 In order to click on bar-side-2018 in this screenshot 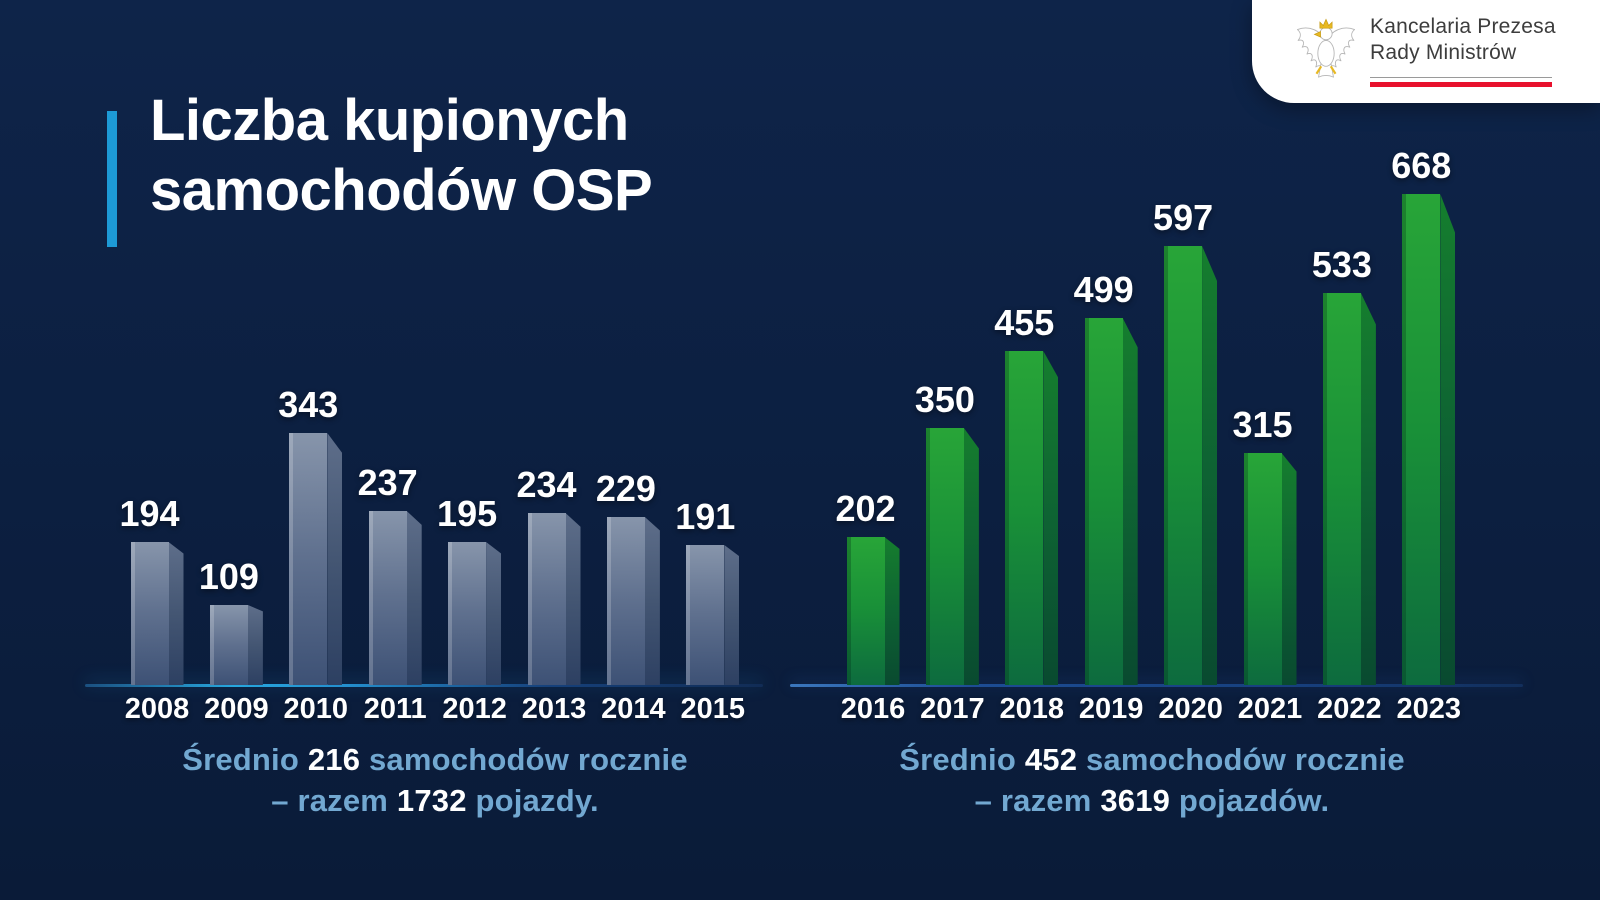, I will do `click(1051, 518)`.